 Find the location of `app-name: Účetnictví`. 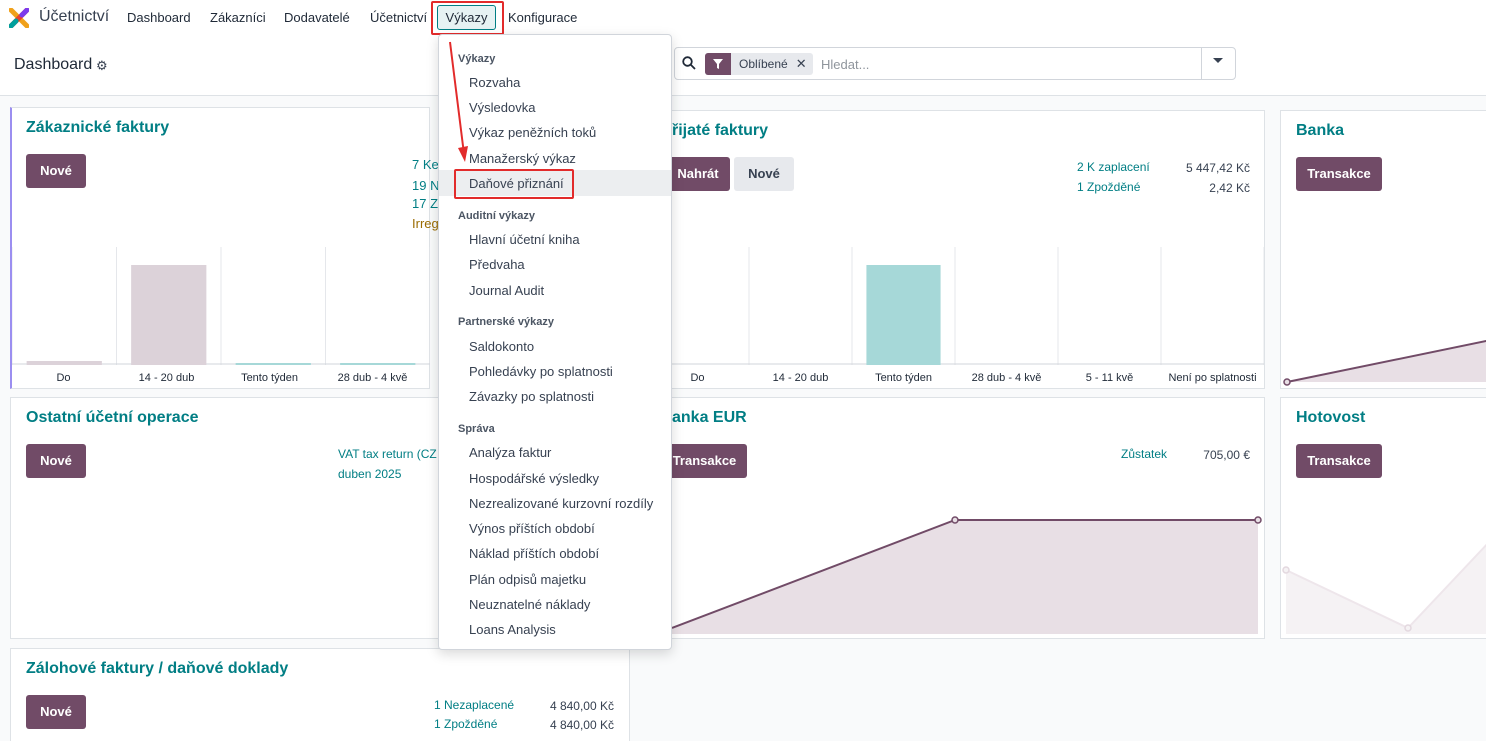

app-name: Účetnictví is located at coordinates (74, 16).